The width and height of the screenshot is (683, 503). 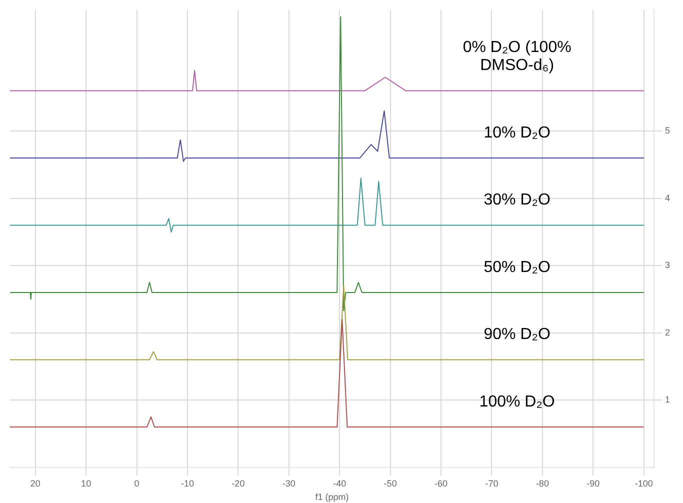 I want to click on x-tick-label: 20, so click(x=35, y=483).